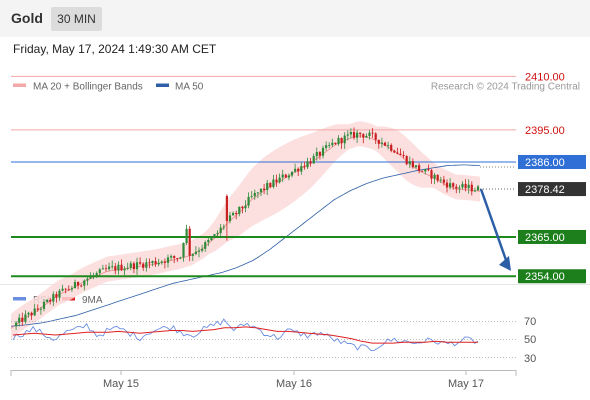  I want to click on support-label: 2354.00, so click(545, 277).